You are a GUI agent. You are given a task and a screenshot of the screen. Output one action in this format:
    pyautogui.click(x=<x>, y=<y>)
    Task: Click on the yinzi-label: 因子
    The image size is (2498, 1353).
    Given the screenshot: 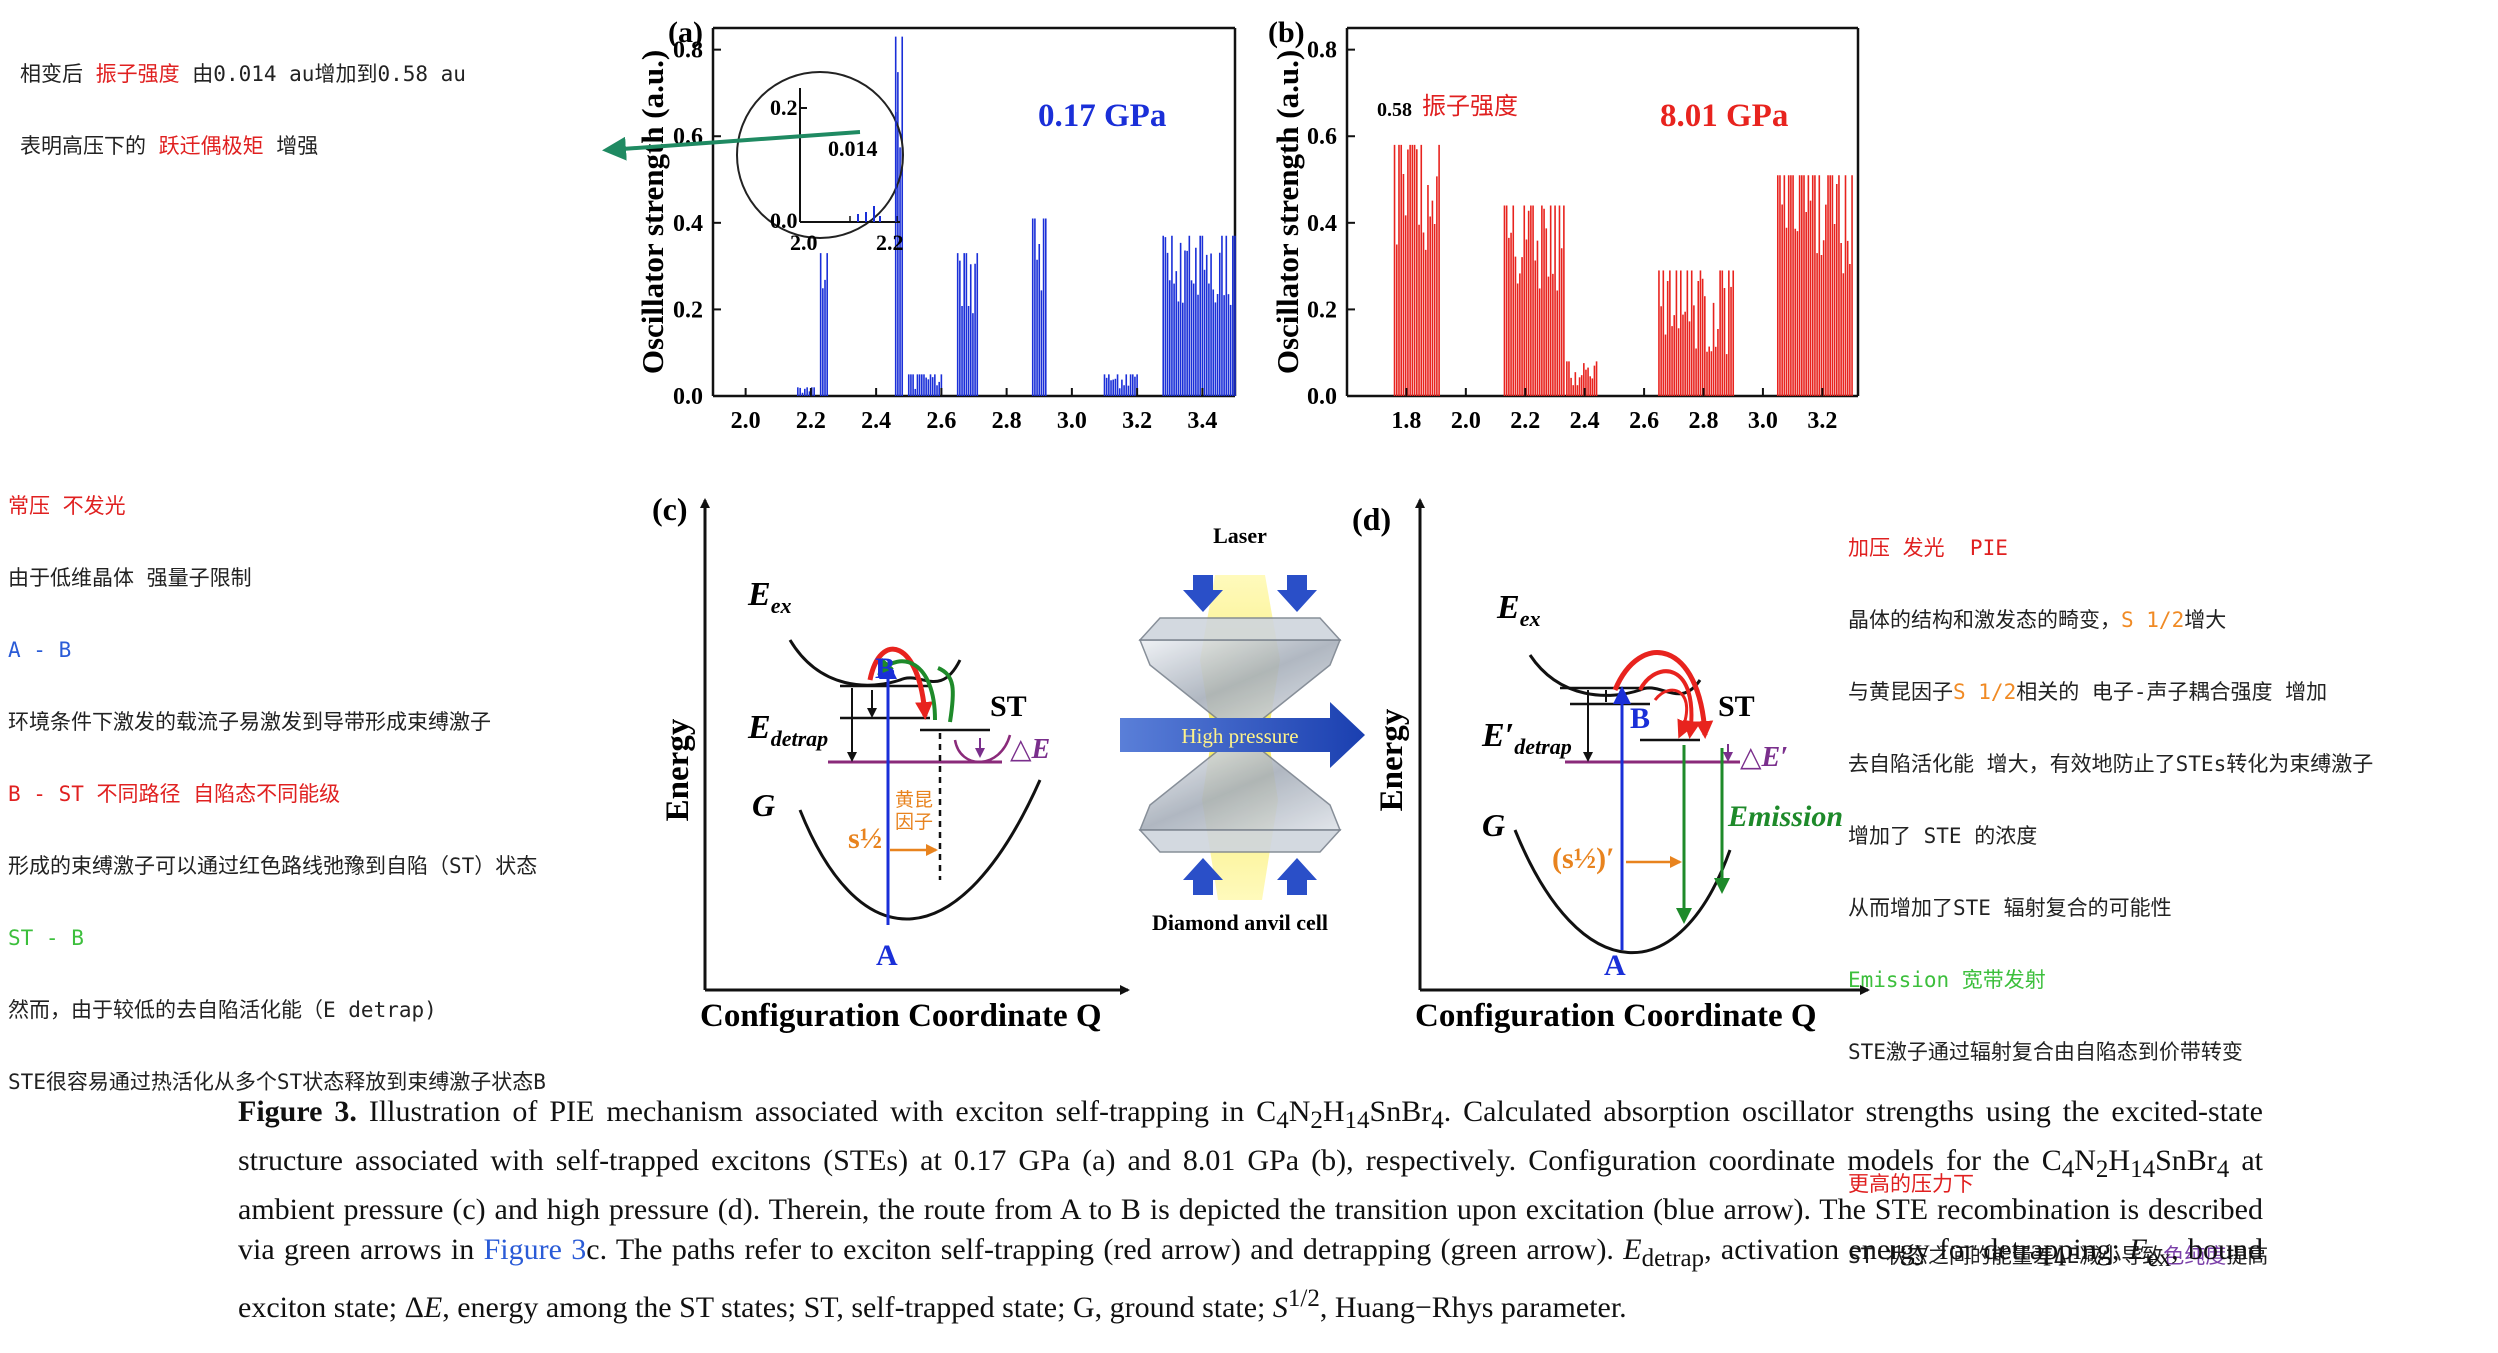 What is the action you would take?
    pyautogui.click(x=914, y=822)
    